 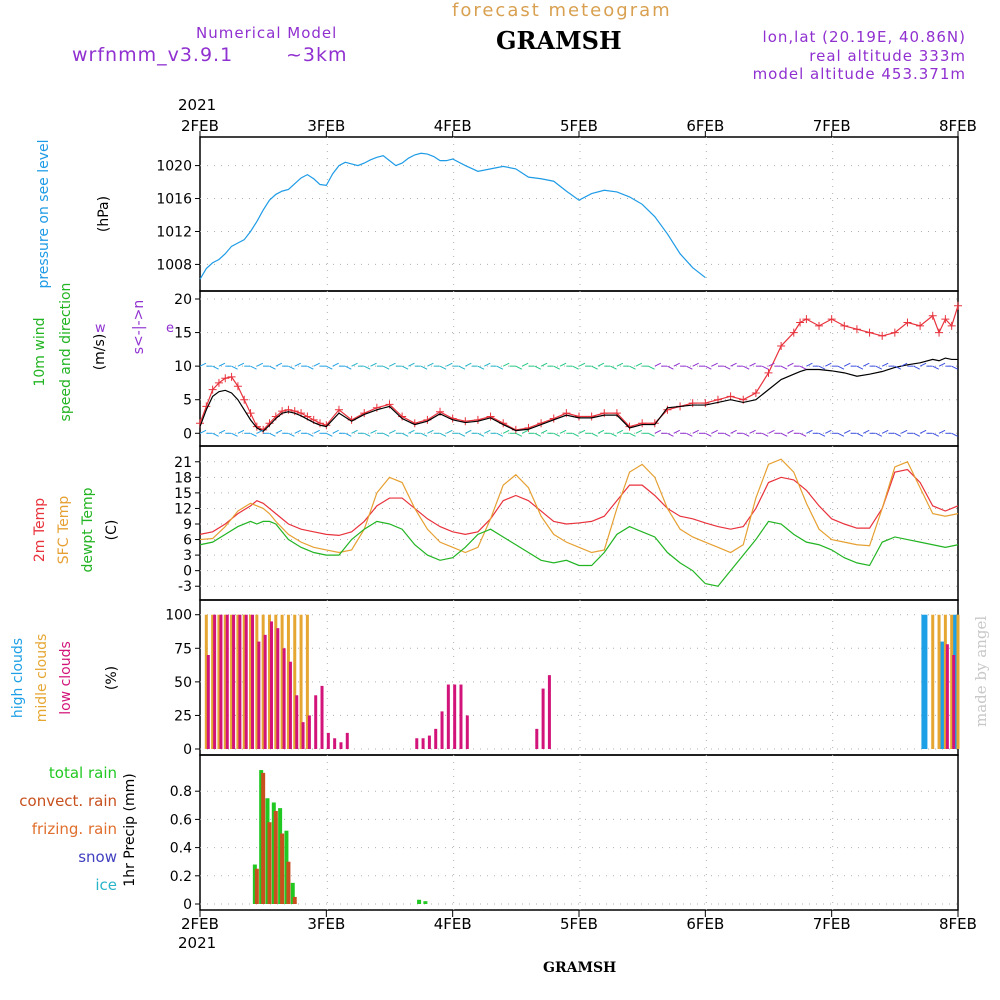 I want to click on top-date-label: 7FEB, so click(x=832, y=126).